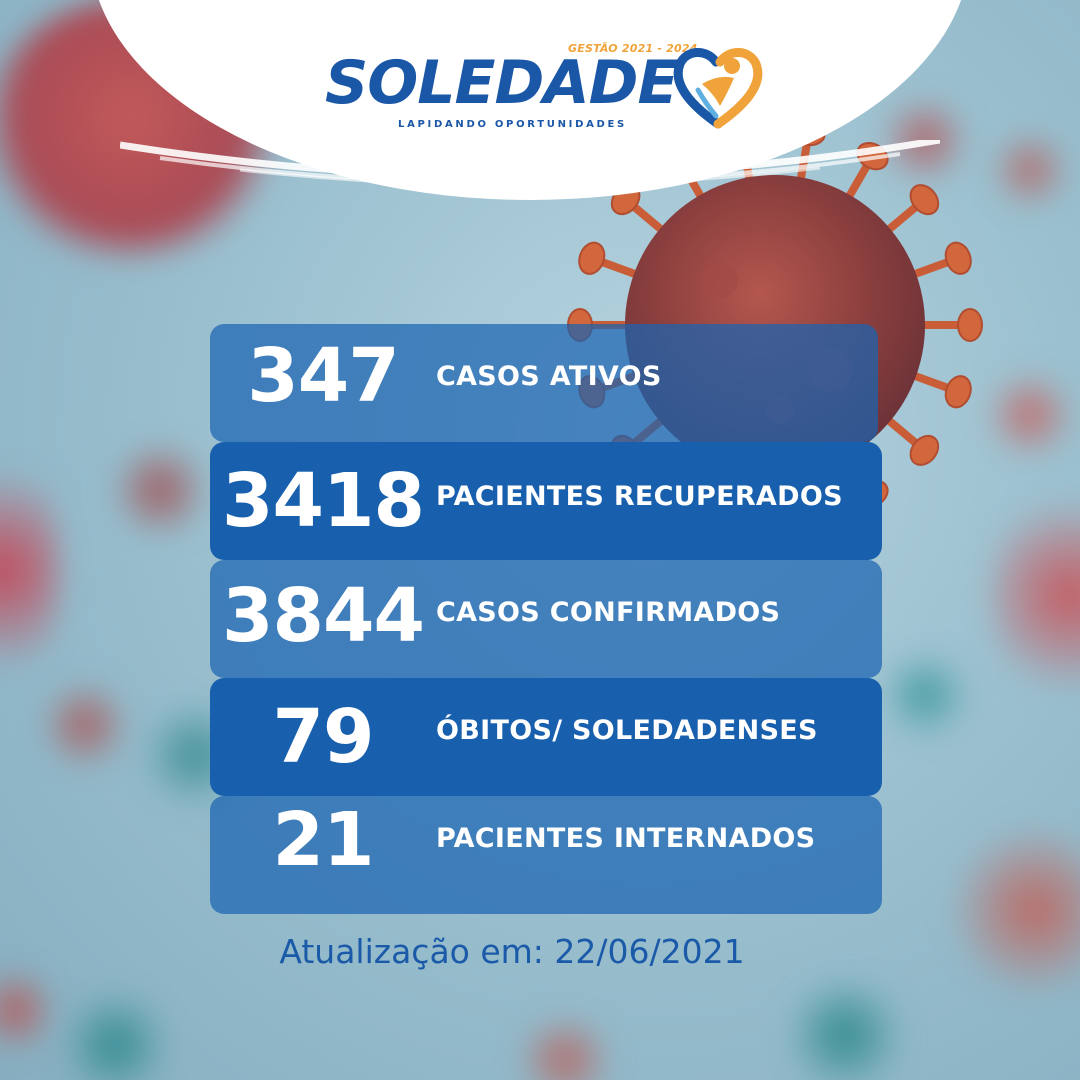  I want to click on stat-label: PACIENTES INTERNADOS, so click(626, 838).